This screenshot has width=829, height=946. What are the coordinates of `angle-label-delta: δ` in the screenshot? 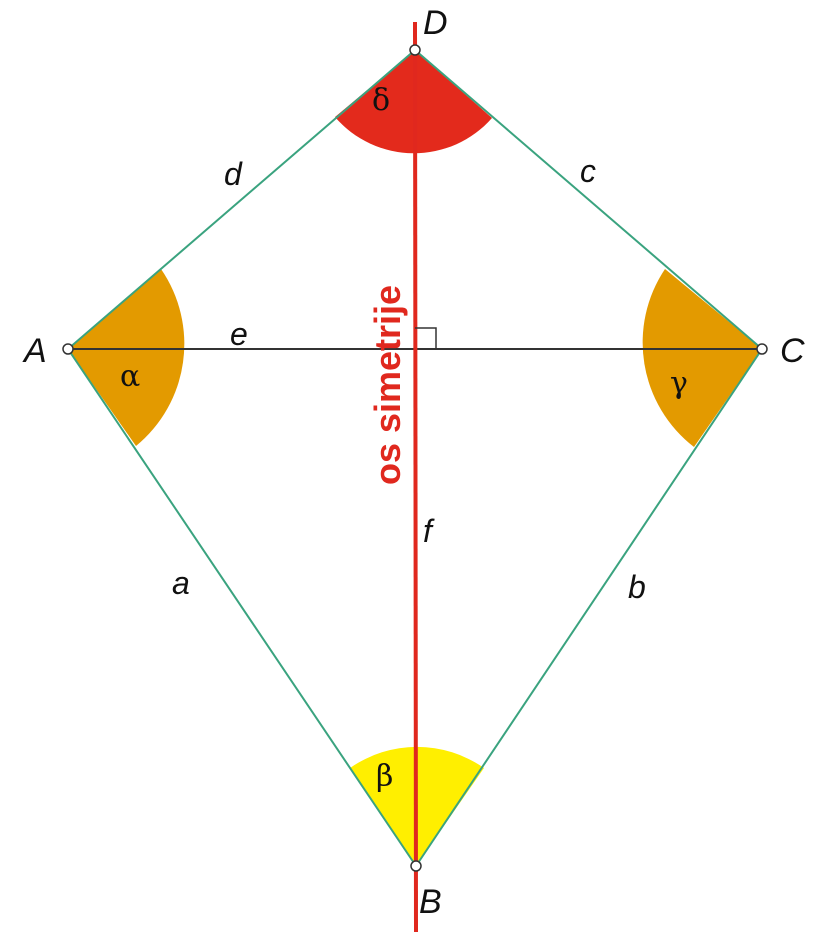 It's located at (381, 100).